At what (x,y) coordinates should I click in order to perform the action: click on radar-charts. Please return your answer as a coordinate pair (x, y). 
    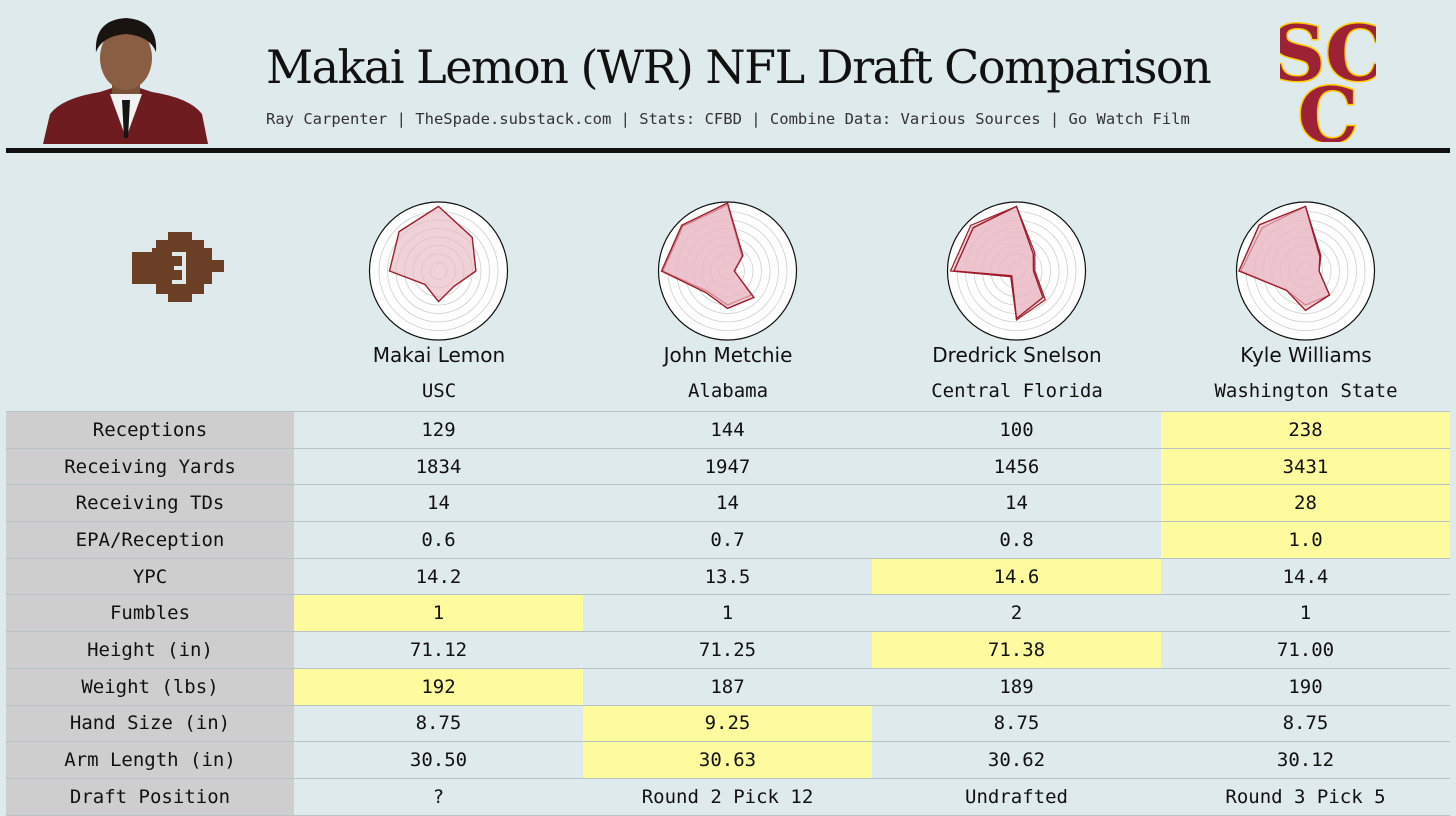
    Looking at the image, I should click on (872, 271).